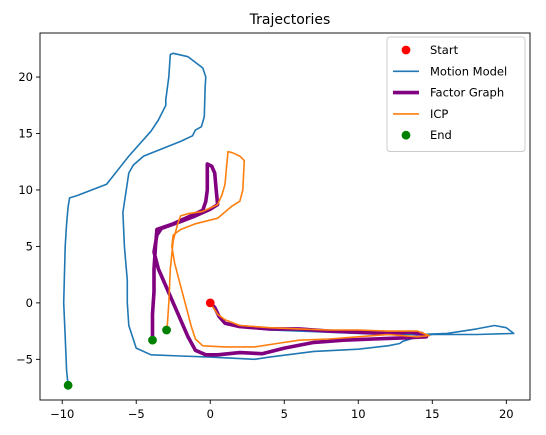 The height and width of the screenshot is (435, 546). I want to click on y-tick-label: 20, so click(25, 77).